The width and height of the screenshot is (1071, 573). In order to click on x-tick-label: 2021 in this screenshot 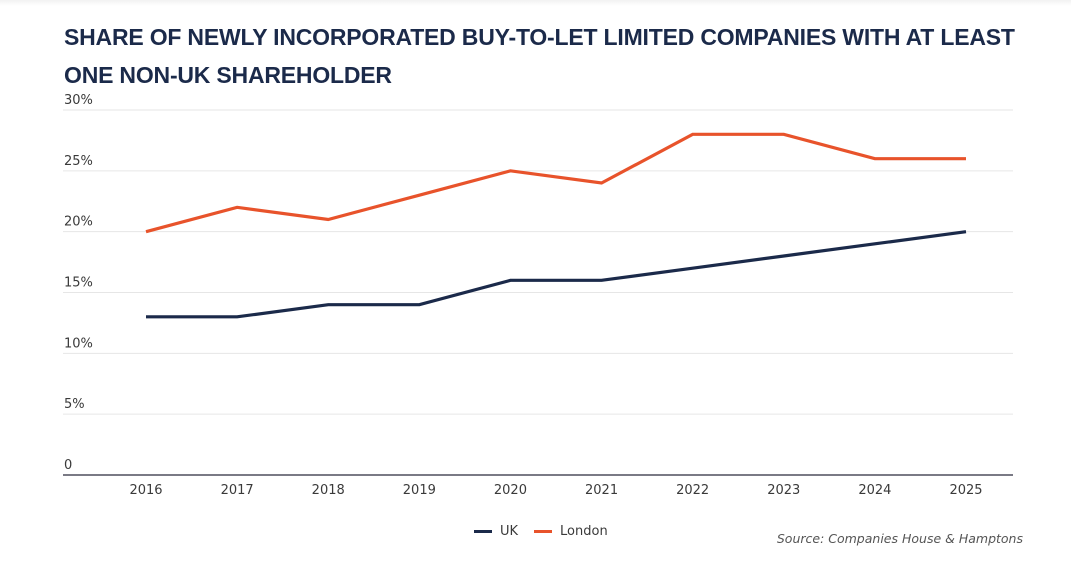, I will do `click(601, 490)`.